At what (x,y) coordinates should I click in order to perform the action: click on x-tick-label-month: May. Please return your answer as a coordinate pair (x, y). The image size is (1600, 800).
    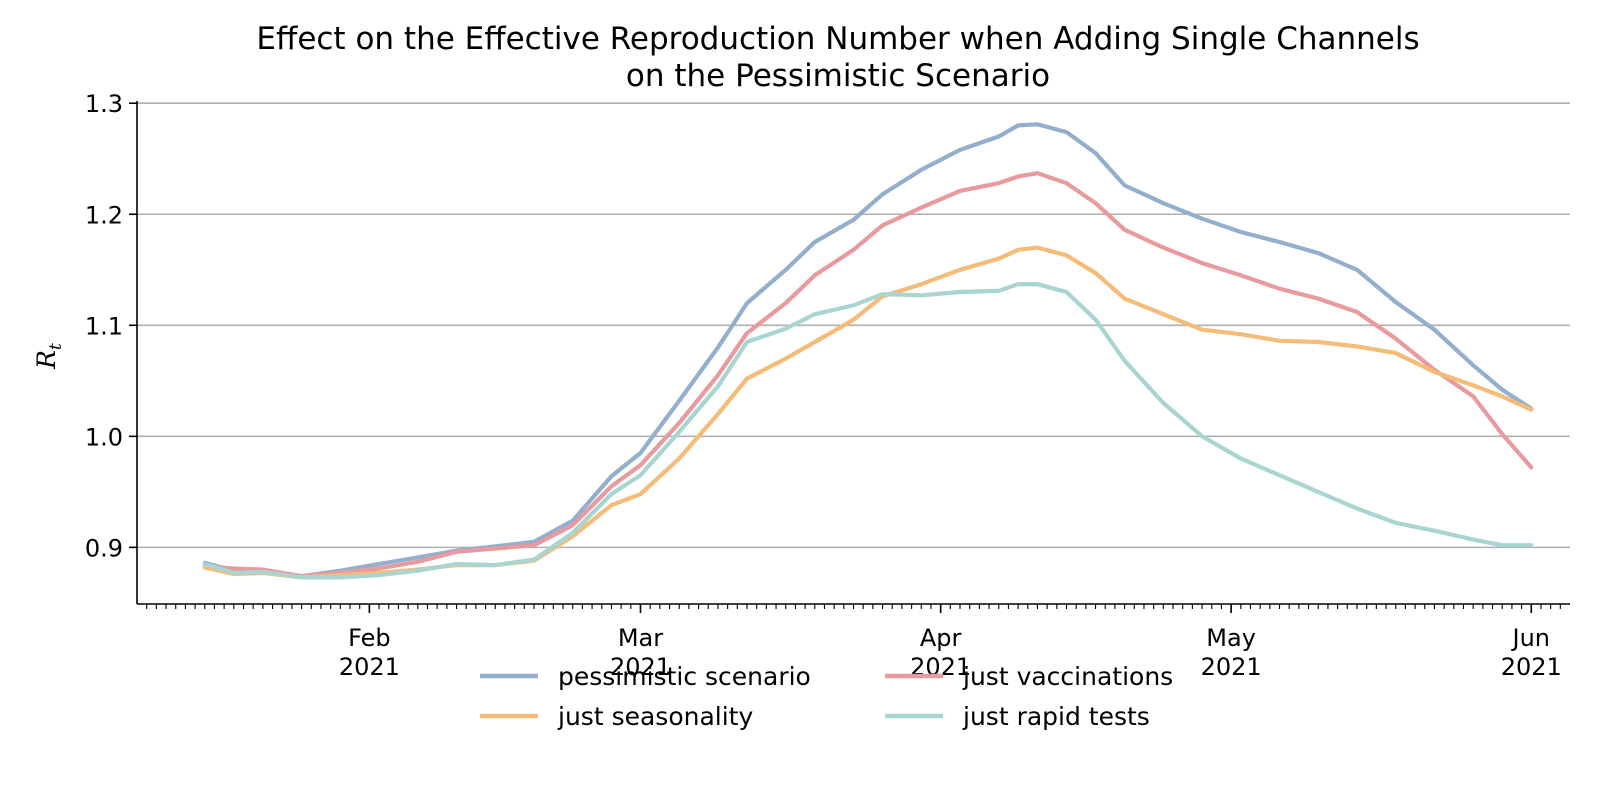
    Looking at the image, I should click on (1231, 638).